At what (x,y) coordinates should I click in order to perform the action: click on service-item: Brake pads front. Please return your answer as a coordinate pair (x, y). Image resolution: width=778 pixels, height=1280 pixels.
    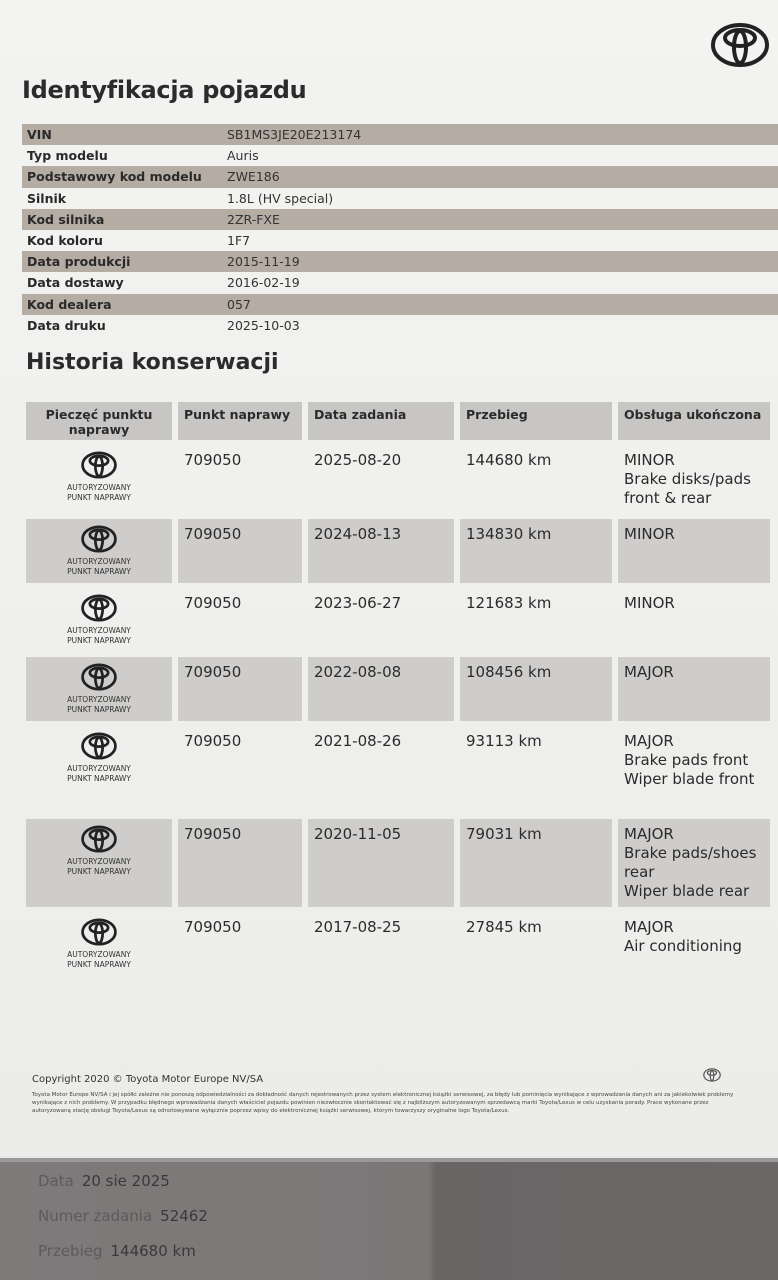
    Looking at the image, I should click on (686, 760).